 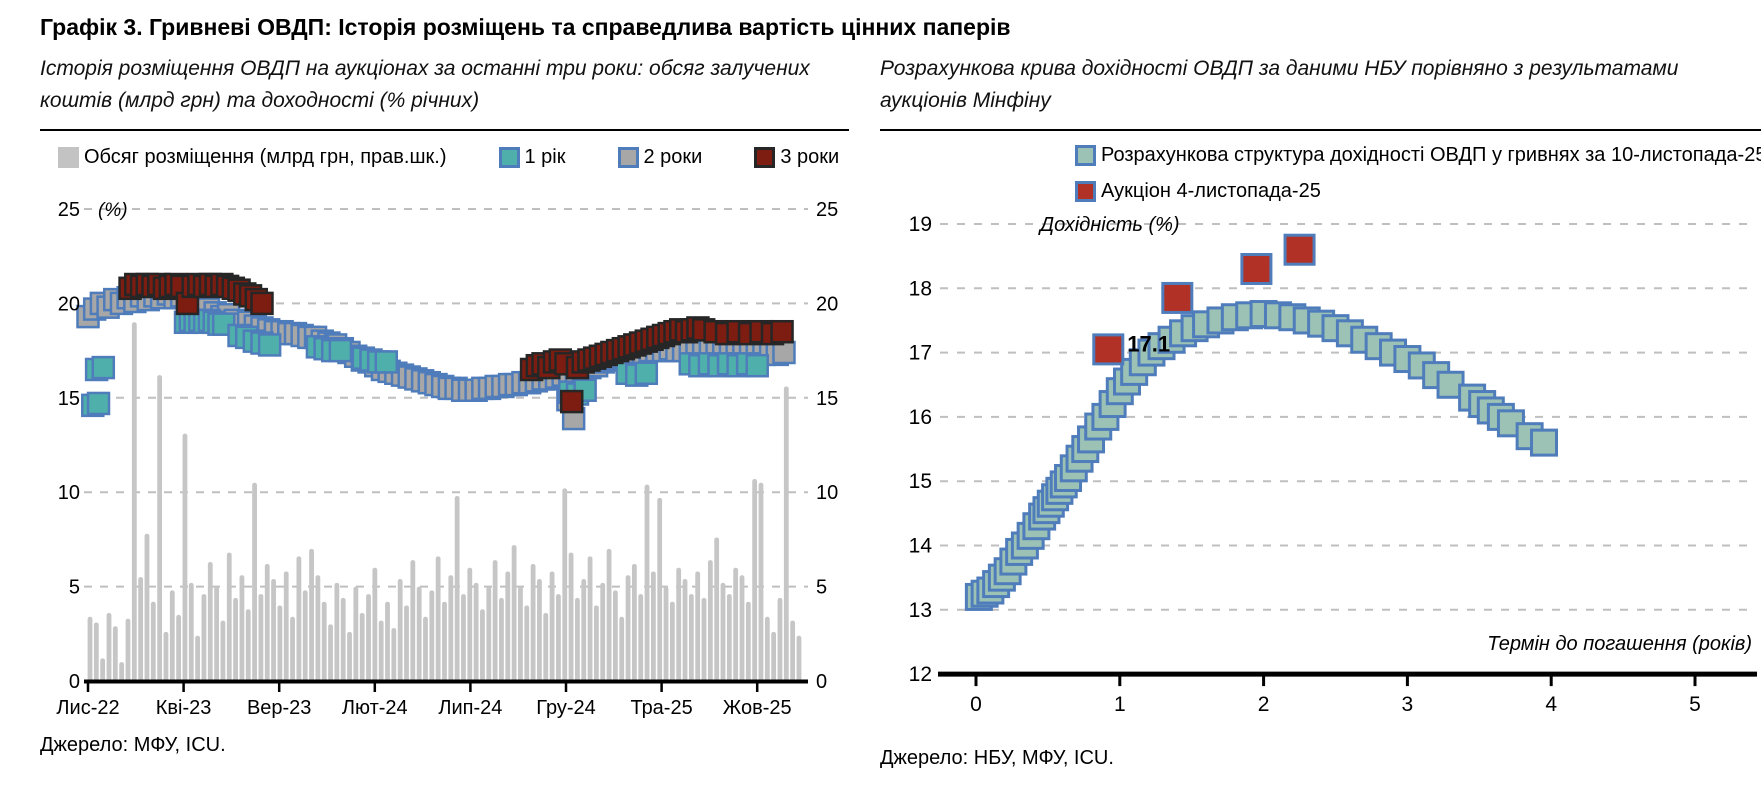 What do you see at coordinates (456, 343) in the screenshot?
I see `series-points-3y` at bounding box center [456, 343].